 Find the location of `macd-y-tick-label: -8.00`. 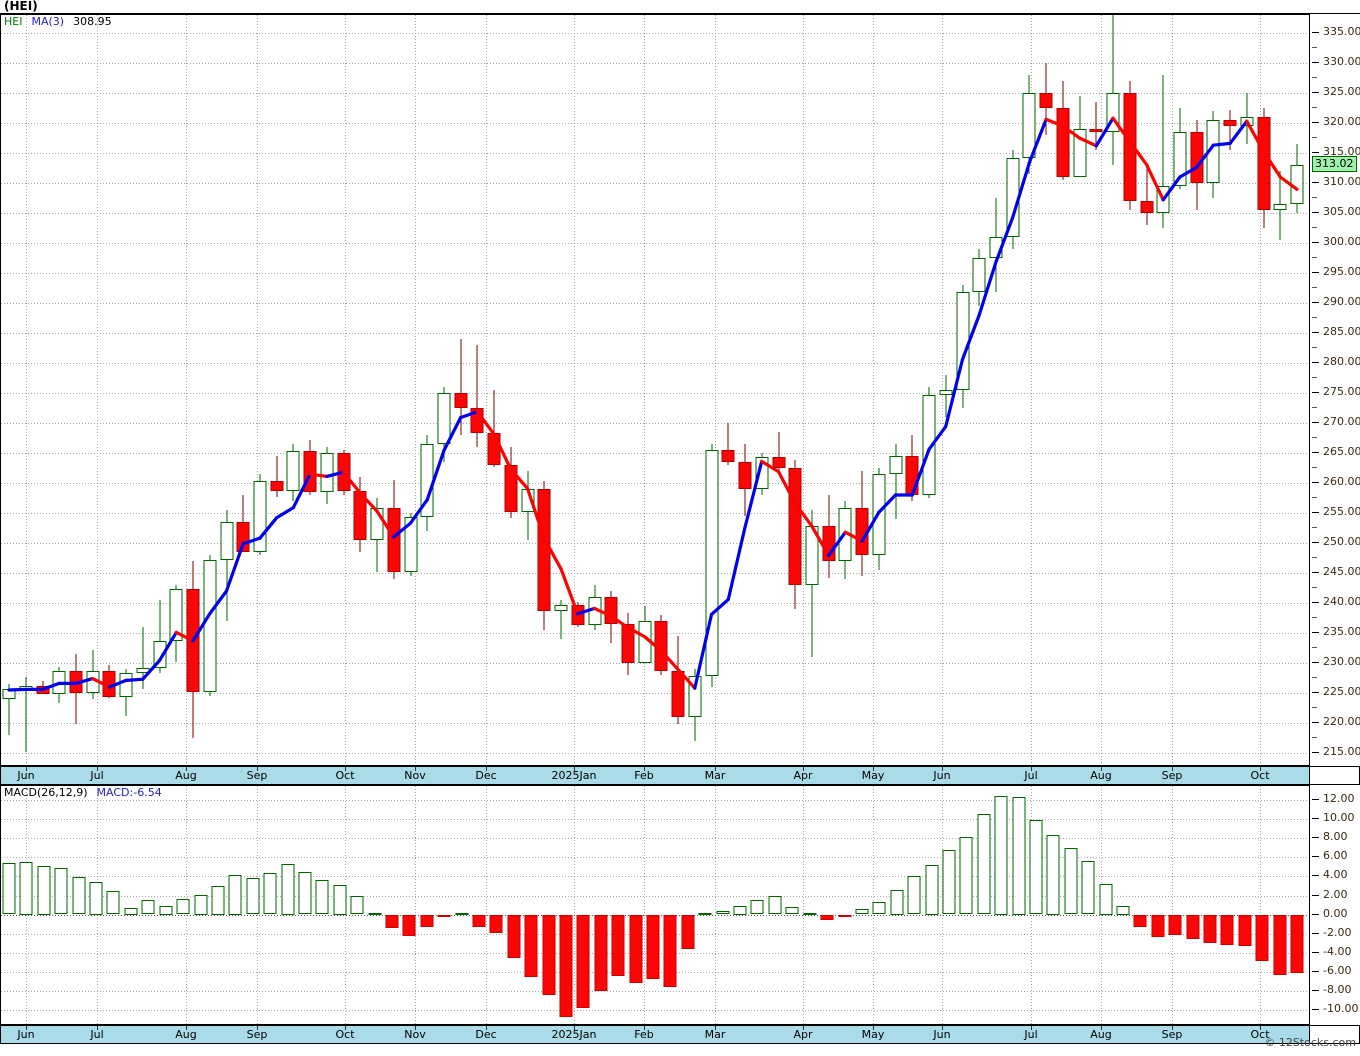

macd-y-tick-label: -8.00 is located at coordinates (1337, 989).